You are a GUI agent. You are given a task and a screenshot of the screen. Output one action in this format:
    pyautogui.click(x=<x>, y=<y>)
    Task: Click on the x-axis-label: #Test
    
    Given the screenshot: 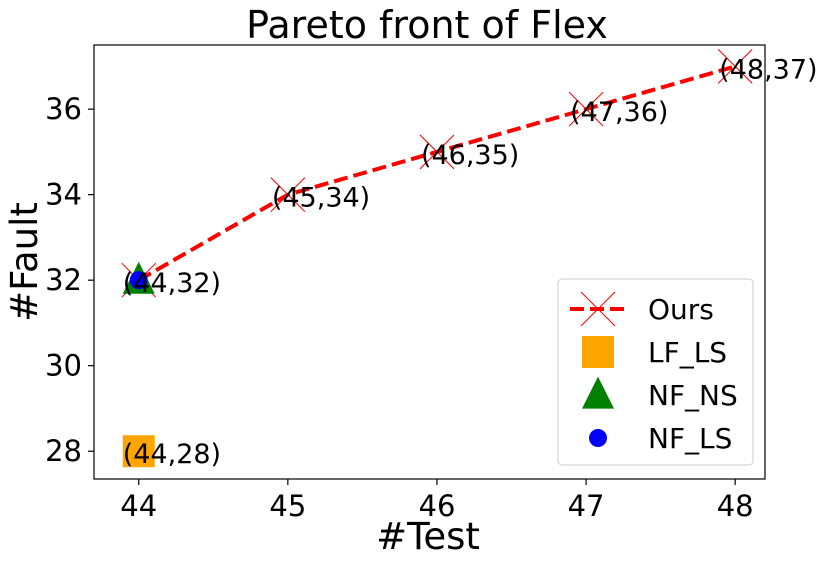 What is the action you would take?
    pyautogui.click(x=428, y=536)
    